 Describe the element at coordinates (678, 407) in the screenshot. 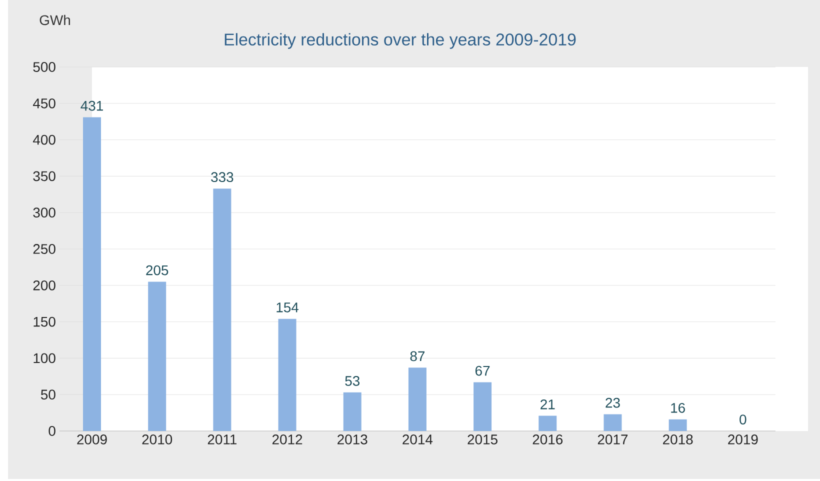

I see `data-label: 16` at that location.